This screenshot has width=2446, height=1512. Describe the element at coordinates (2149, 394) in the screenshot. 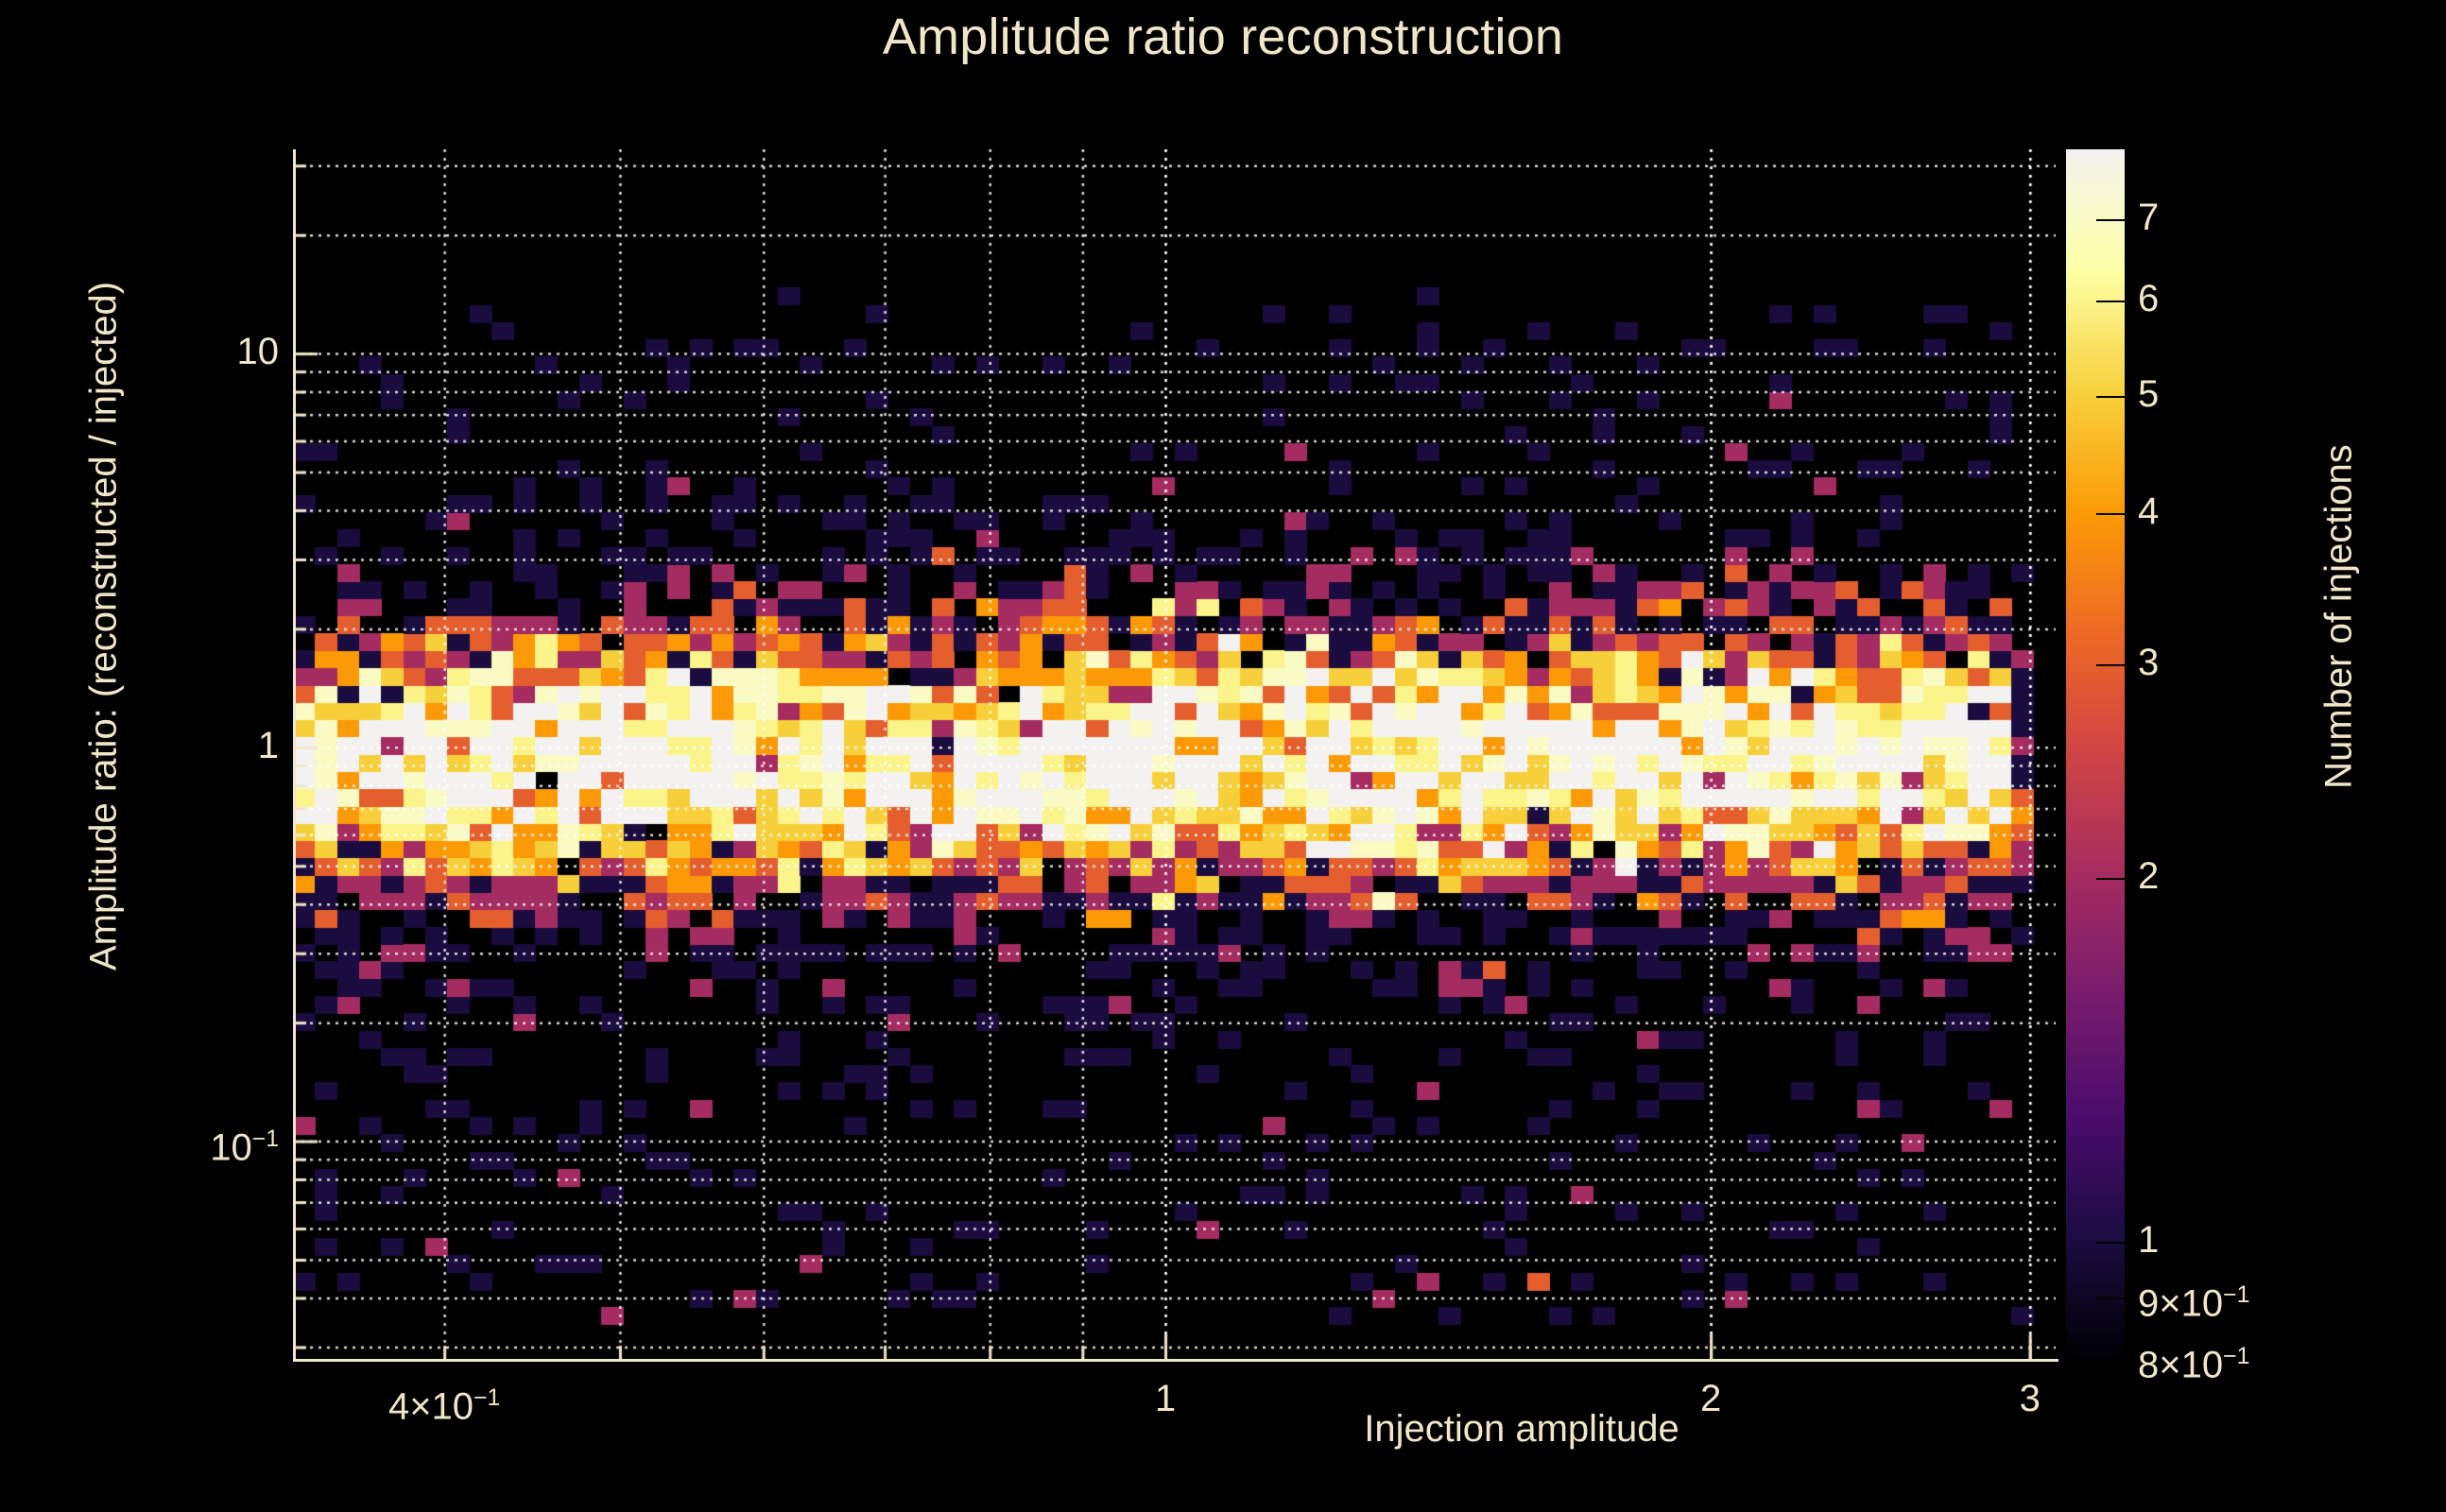

I see `colorbar-tick-label: 5` at that location.